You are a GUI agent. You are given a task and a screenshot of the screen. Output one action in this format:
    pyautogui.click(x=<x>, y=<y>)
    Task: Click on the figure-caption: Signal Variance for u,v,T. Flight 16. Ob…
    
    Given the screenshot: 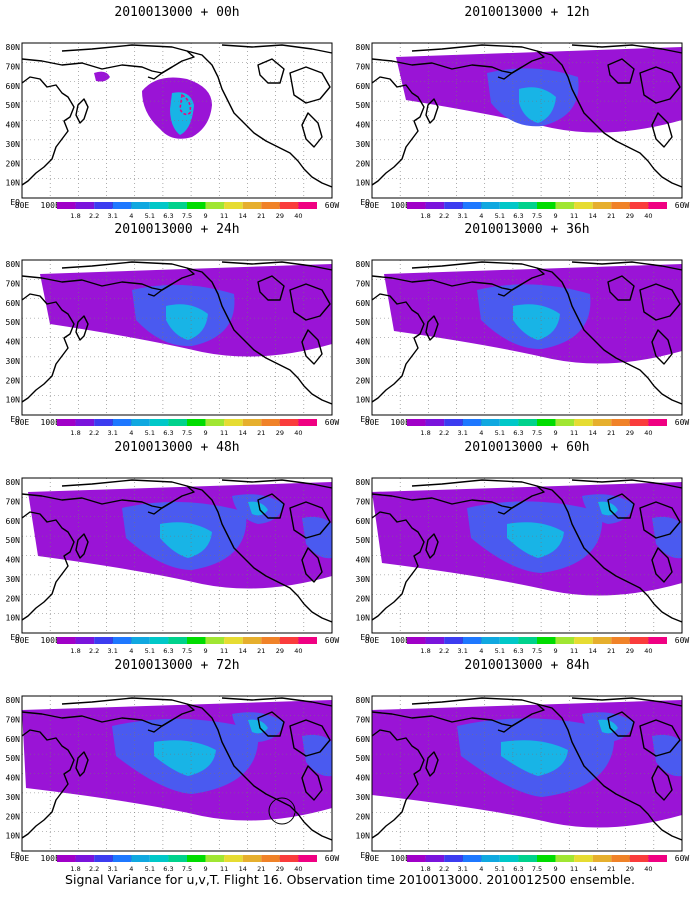 What is the action you would take?
    pyautogui.click(x=350, y=879)
    